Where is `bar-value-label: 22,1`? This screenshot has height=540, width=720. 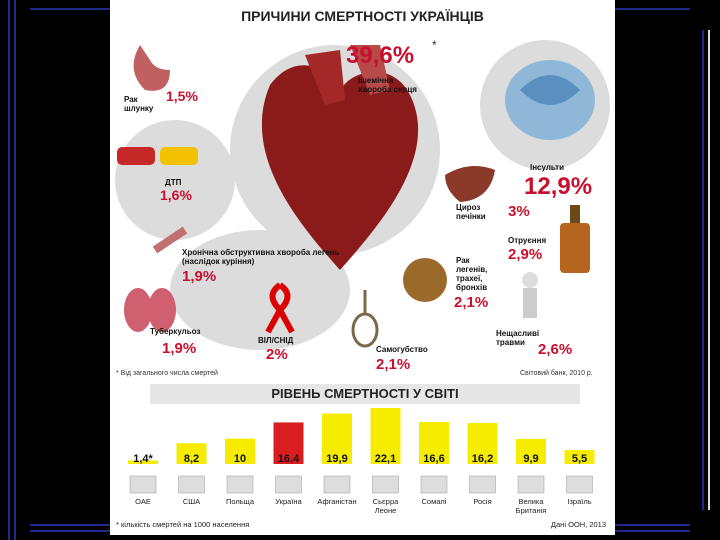
bar-value-label: 22,1 is located at coordinates (385, 459).